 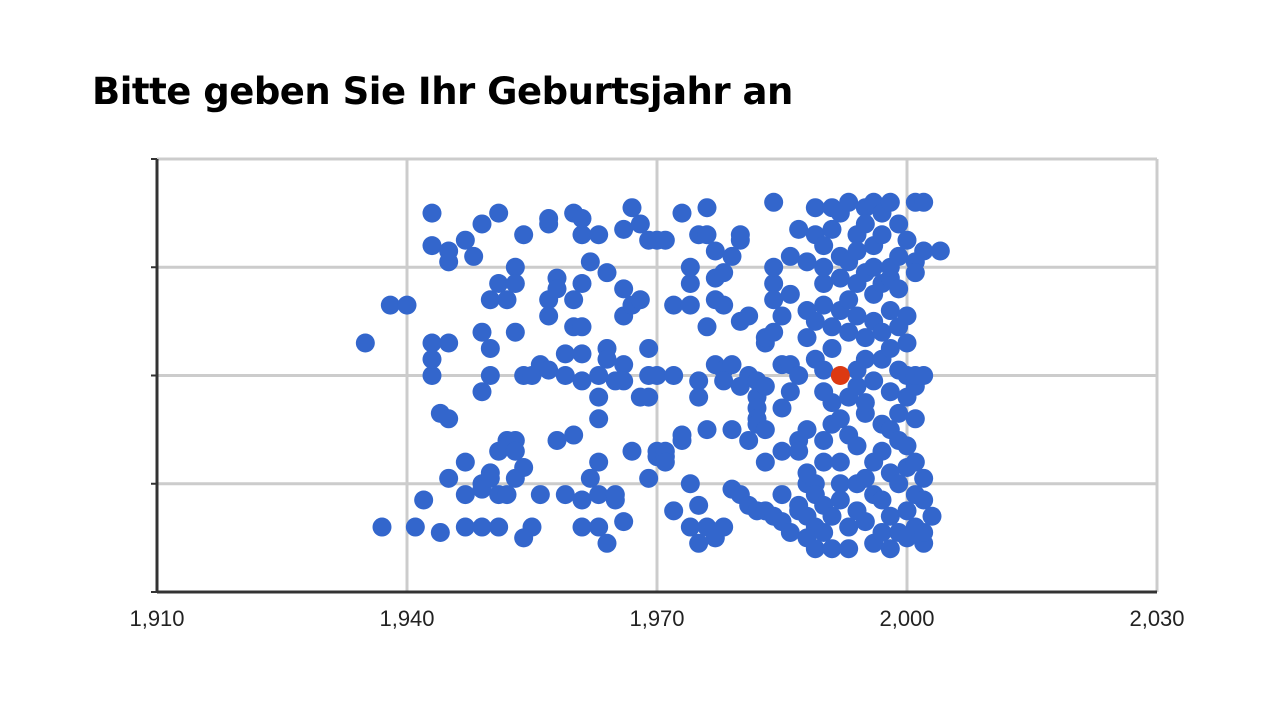 I want to click on x-tick-label: 2,000, so click(x=906, y=618).